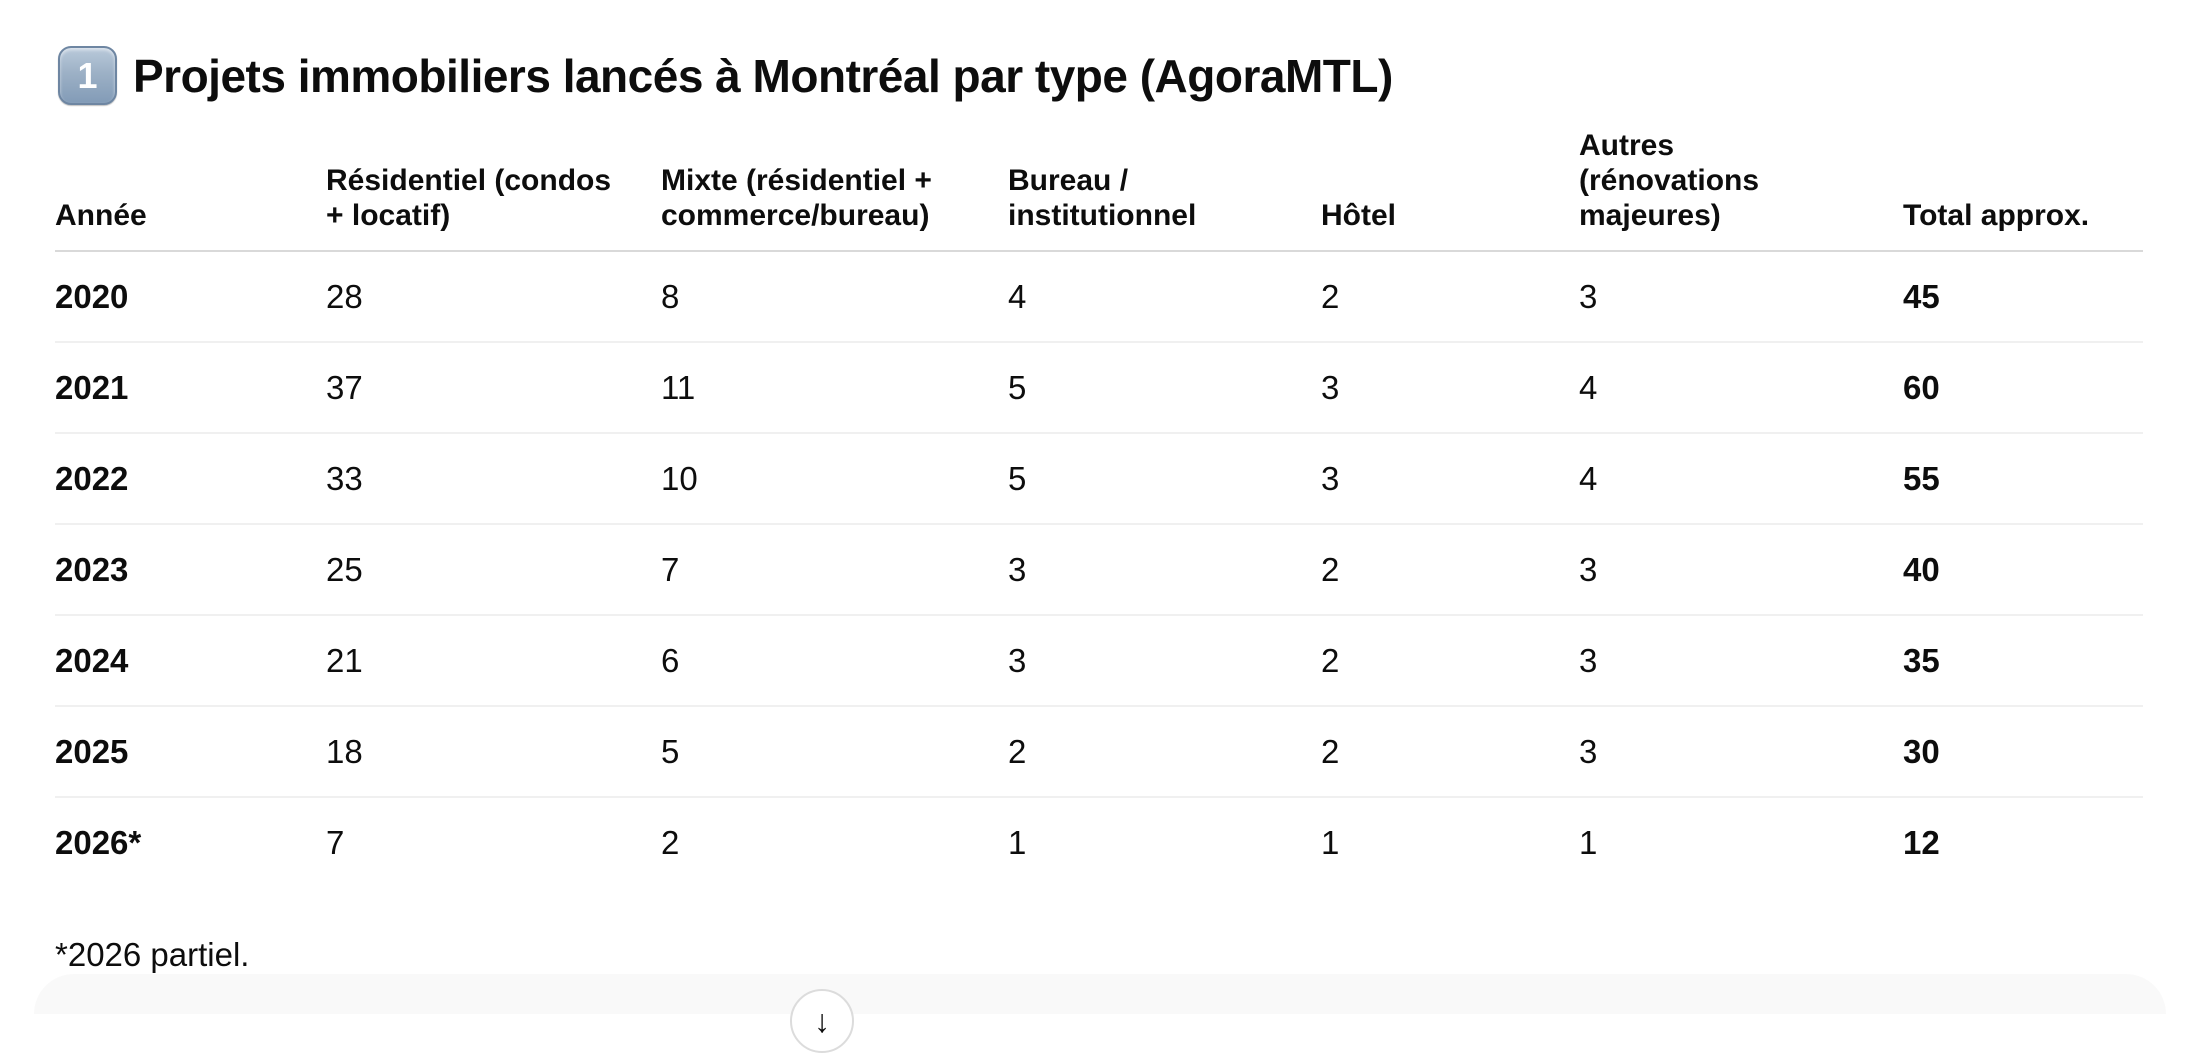 This screenshot has height=1053, width=2200. What do you see at coordinates (834, 297) in the screenshot?
I see `cell-mixte: 8` at bounding box center [834, 297].